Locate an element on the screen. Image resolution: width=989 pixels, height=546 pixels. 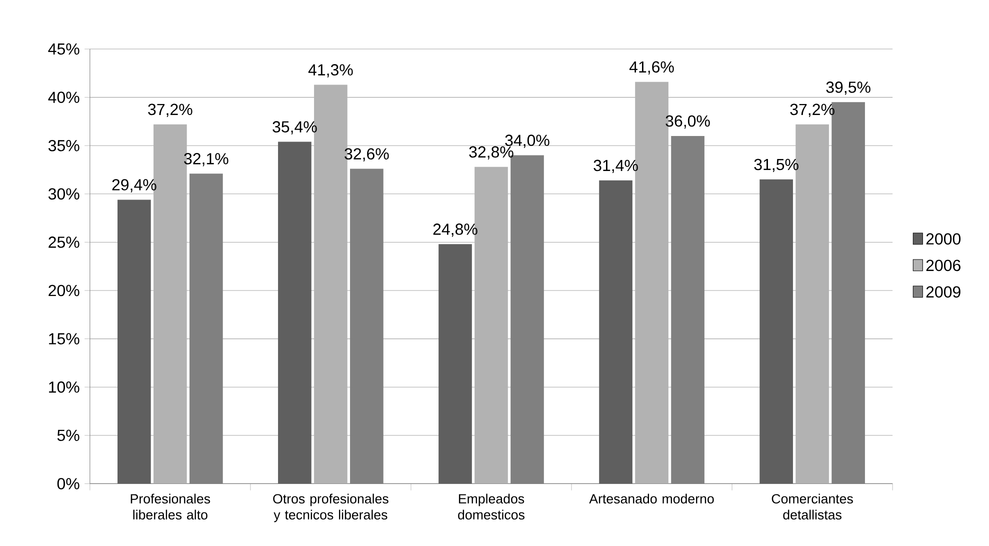
legend-label: 2000 is located at coordinates (943, 239).